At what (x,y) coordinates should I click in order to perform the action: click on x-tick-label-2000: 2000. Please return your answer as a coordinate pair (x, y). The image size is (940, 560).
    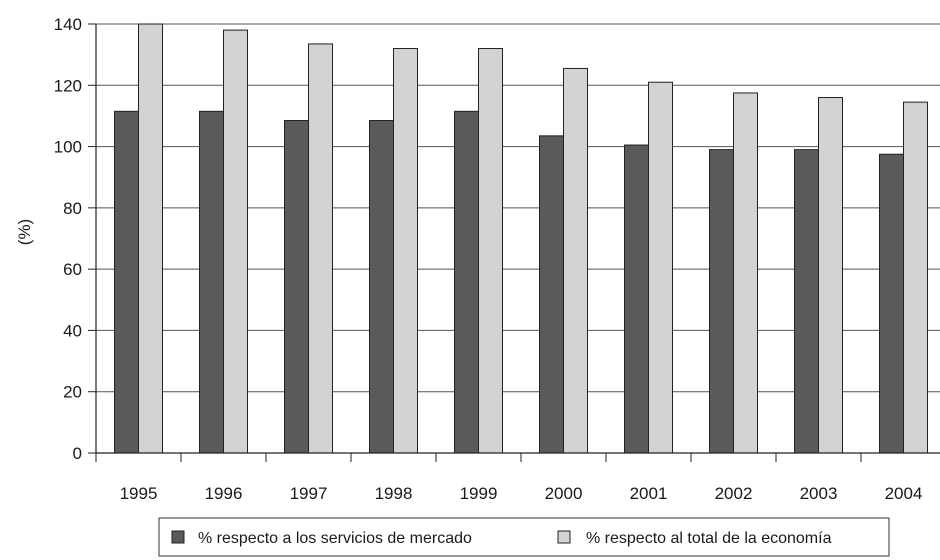
    Looking at the image, I should click on (564, 493).